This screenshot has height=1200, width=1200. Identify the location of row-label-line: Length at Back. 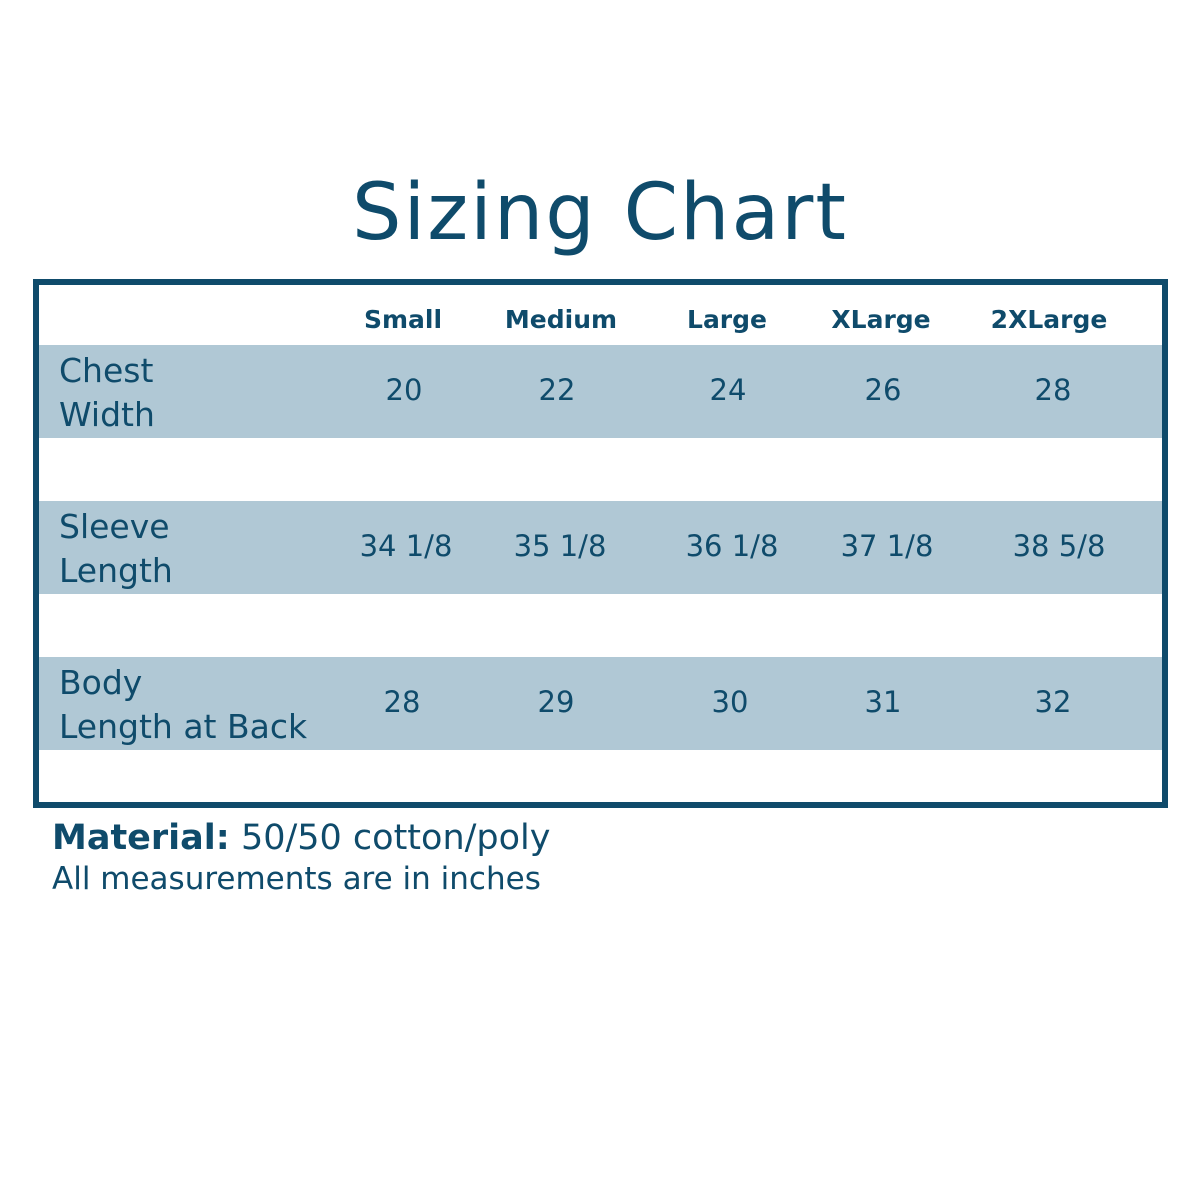
(183, 726).